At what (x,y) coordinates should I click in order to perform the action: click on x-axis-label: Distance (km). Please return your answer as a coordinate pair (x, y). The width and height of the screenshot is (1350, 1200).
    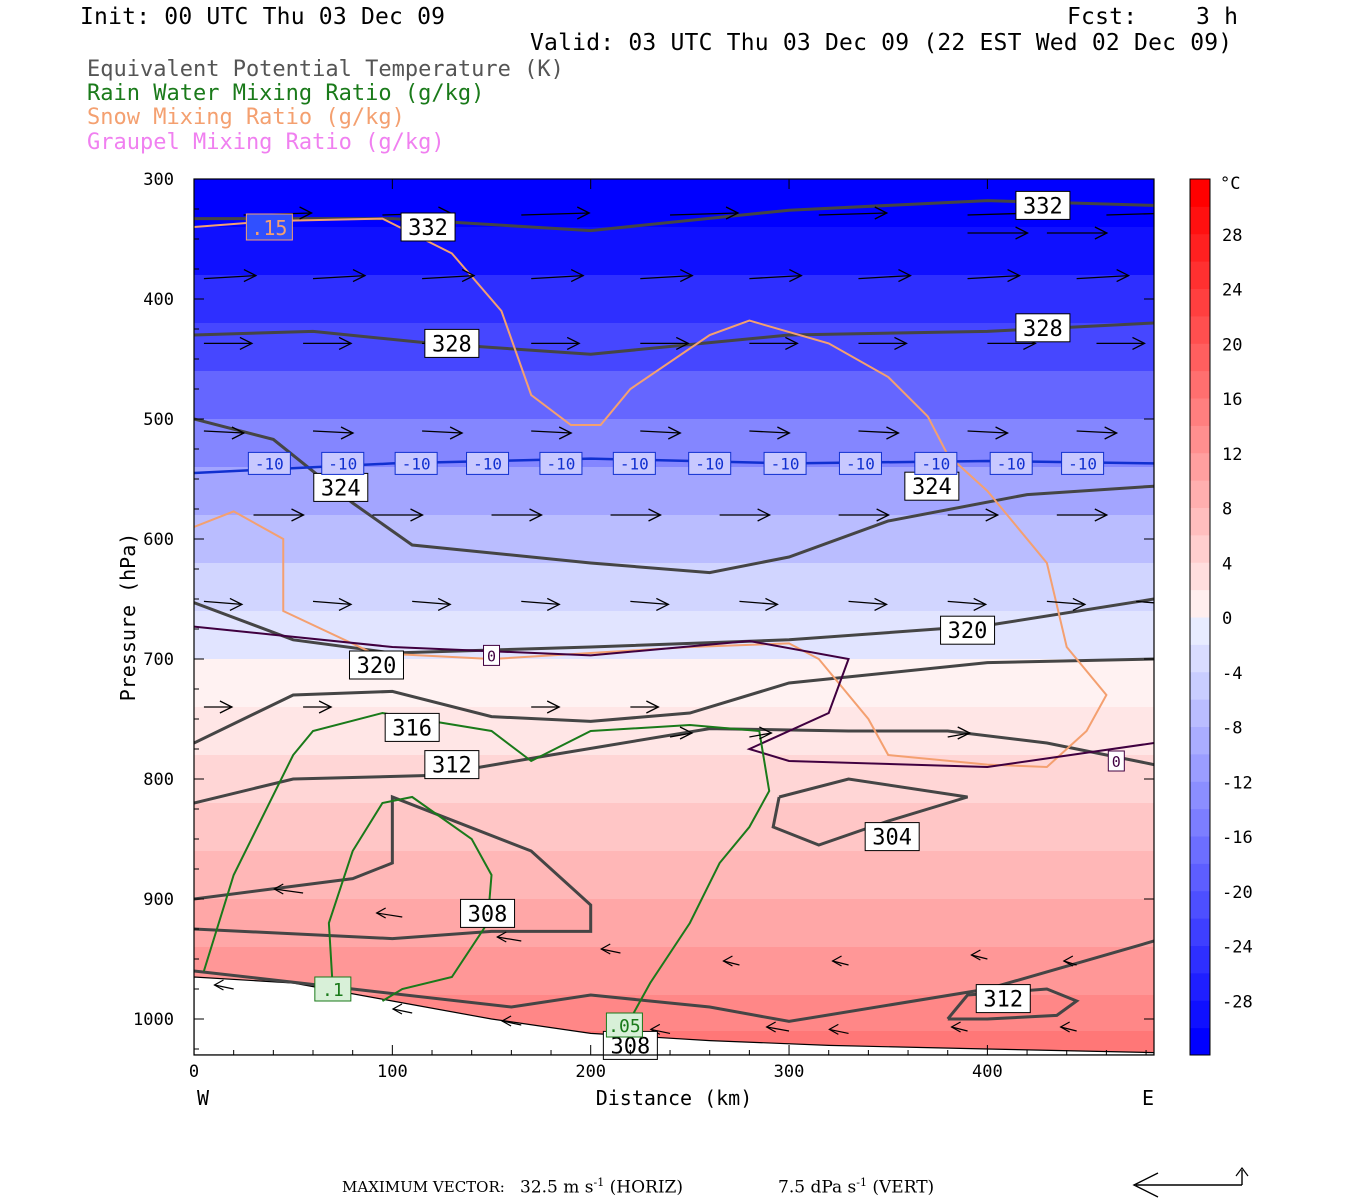
    Looking at the image, I should click on (674, 1098).